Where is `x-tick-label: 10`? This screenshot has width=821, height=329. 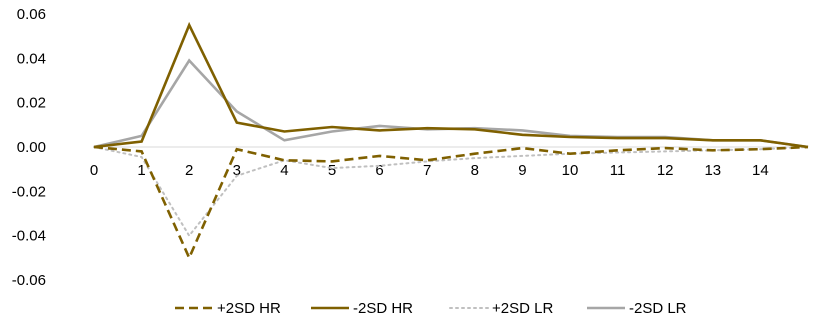 x-tick-label: 10 is located at coordinates (570, 170).